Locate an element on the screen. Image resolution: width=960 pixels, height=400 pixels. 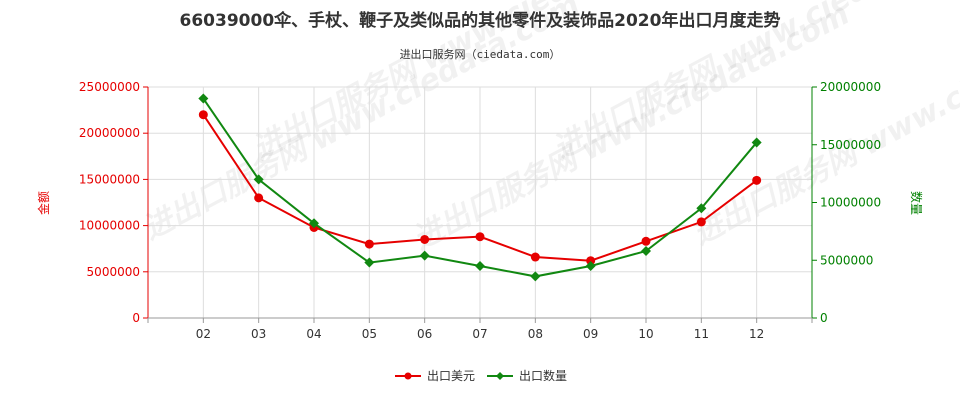
right-tick-label: 10000000 is located at coordinates (850, 203).